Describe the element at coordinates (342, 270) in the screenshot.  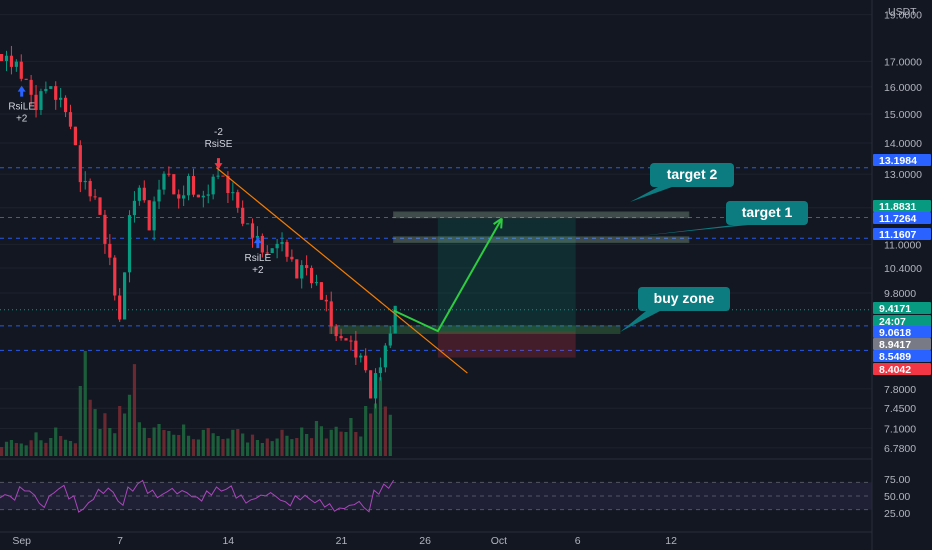
I see `trend-line` at that location.